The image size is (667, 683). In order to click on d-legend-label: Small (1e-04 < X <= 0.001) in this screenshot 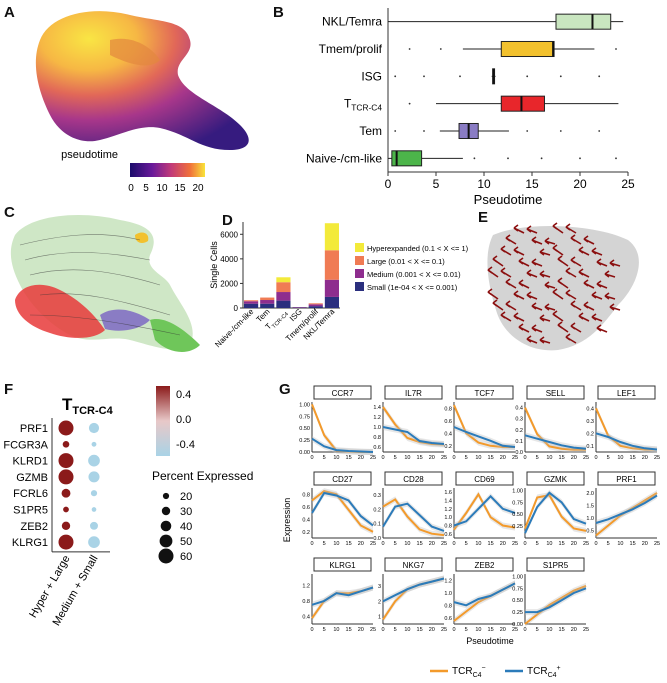, I will do `click(412, 287)`.